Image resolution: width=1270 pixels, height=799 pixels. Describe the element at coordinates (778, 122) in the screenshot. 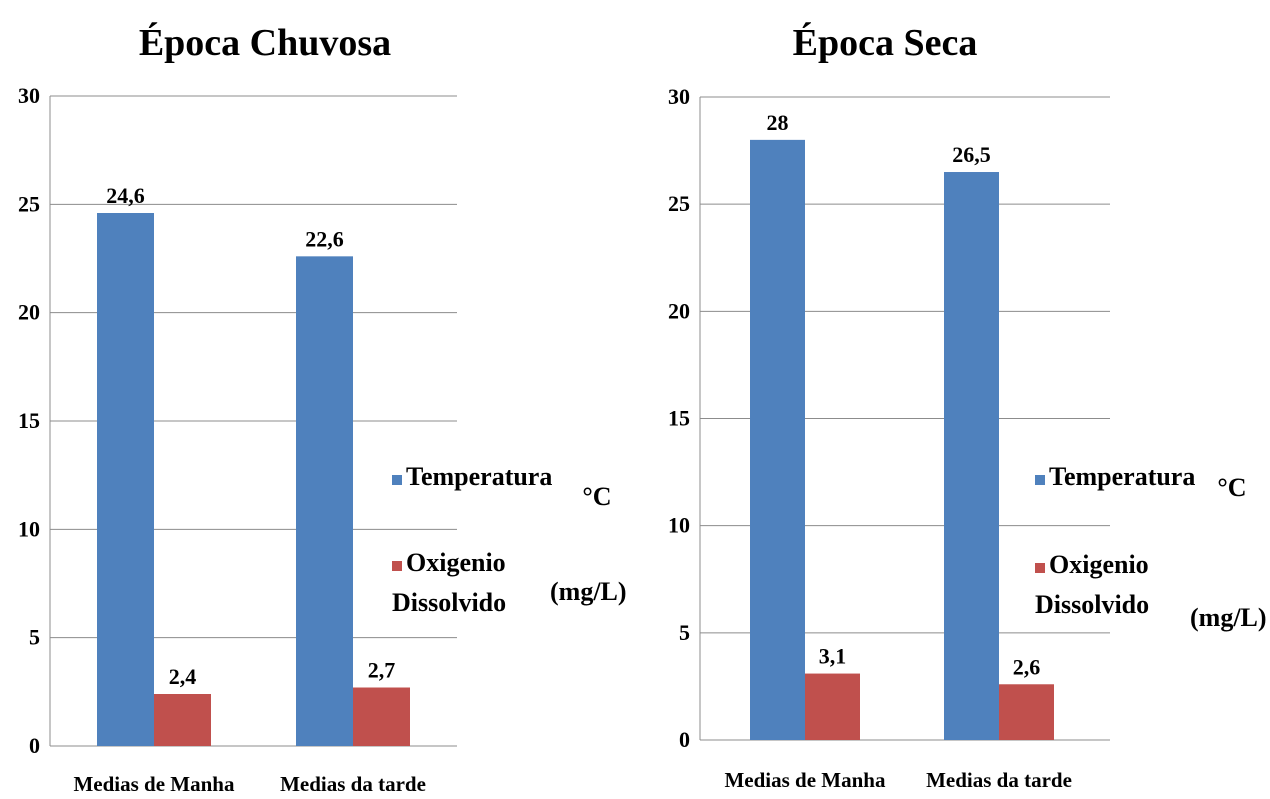

I see `data-label: 28` at that location.